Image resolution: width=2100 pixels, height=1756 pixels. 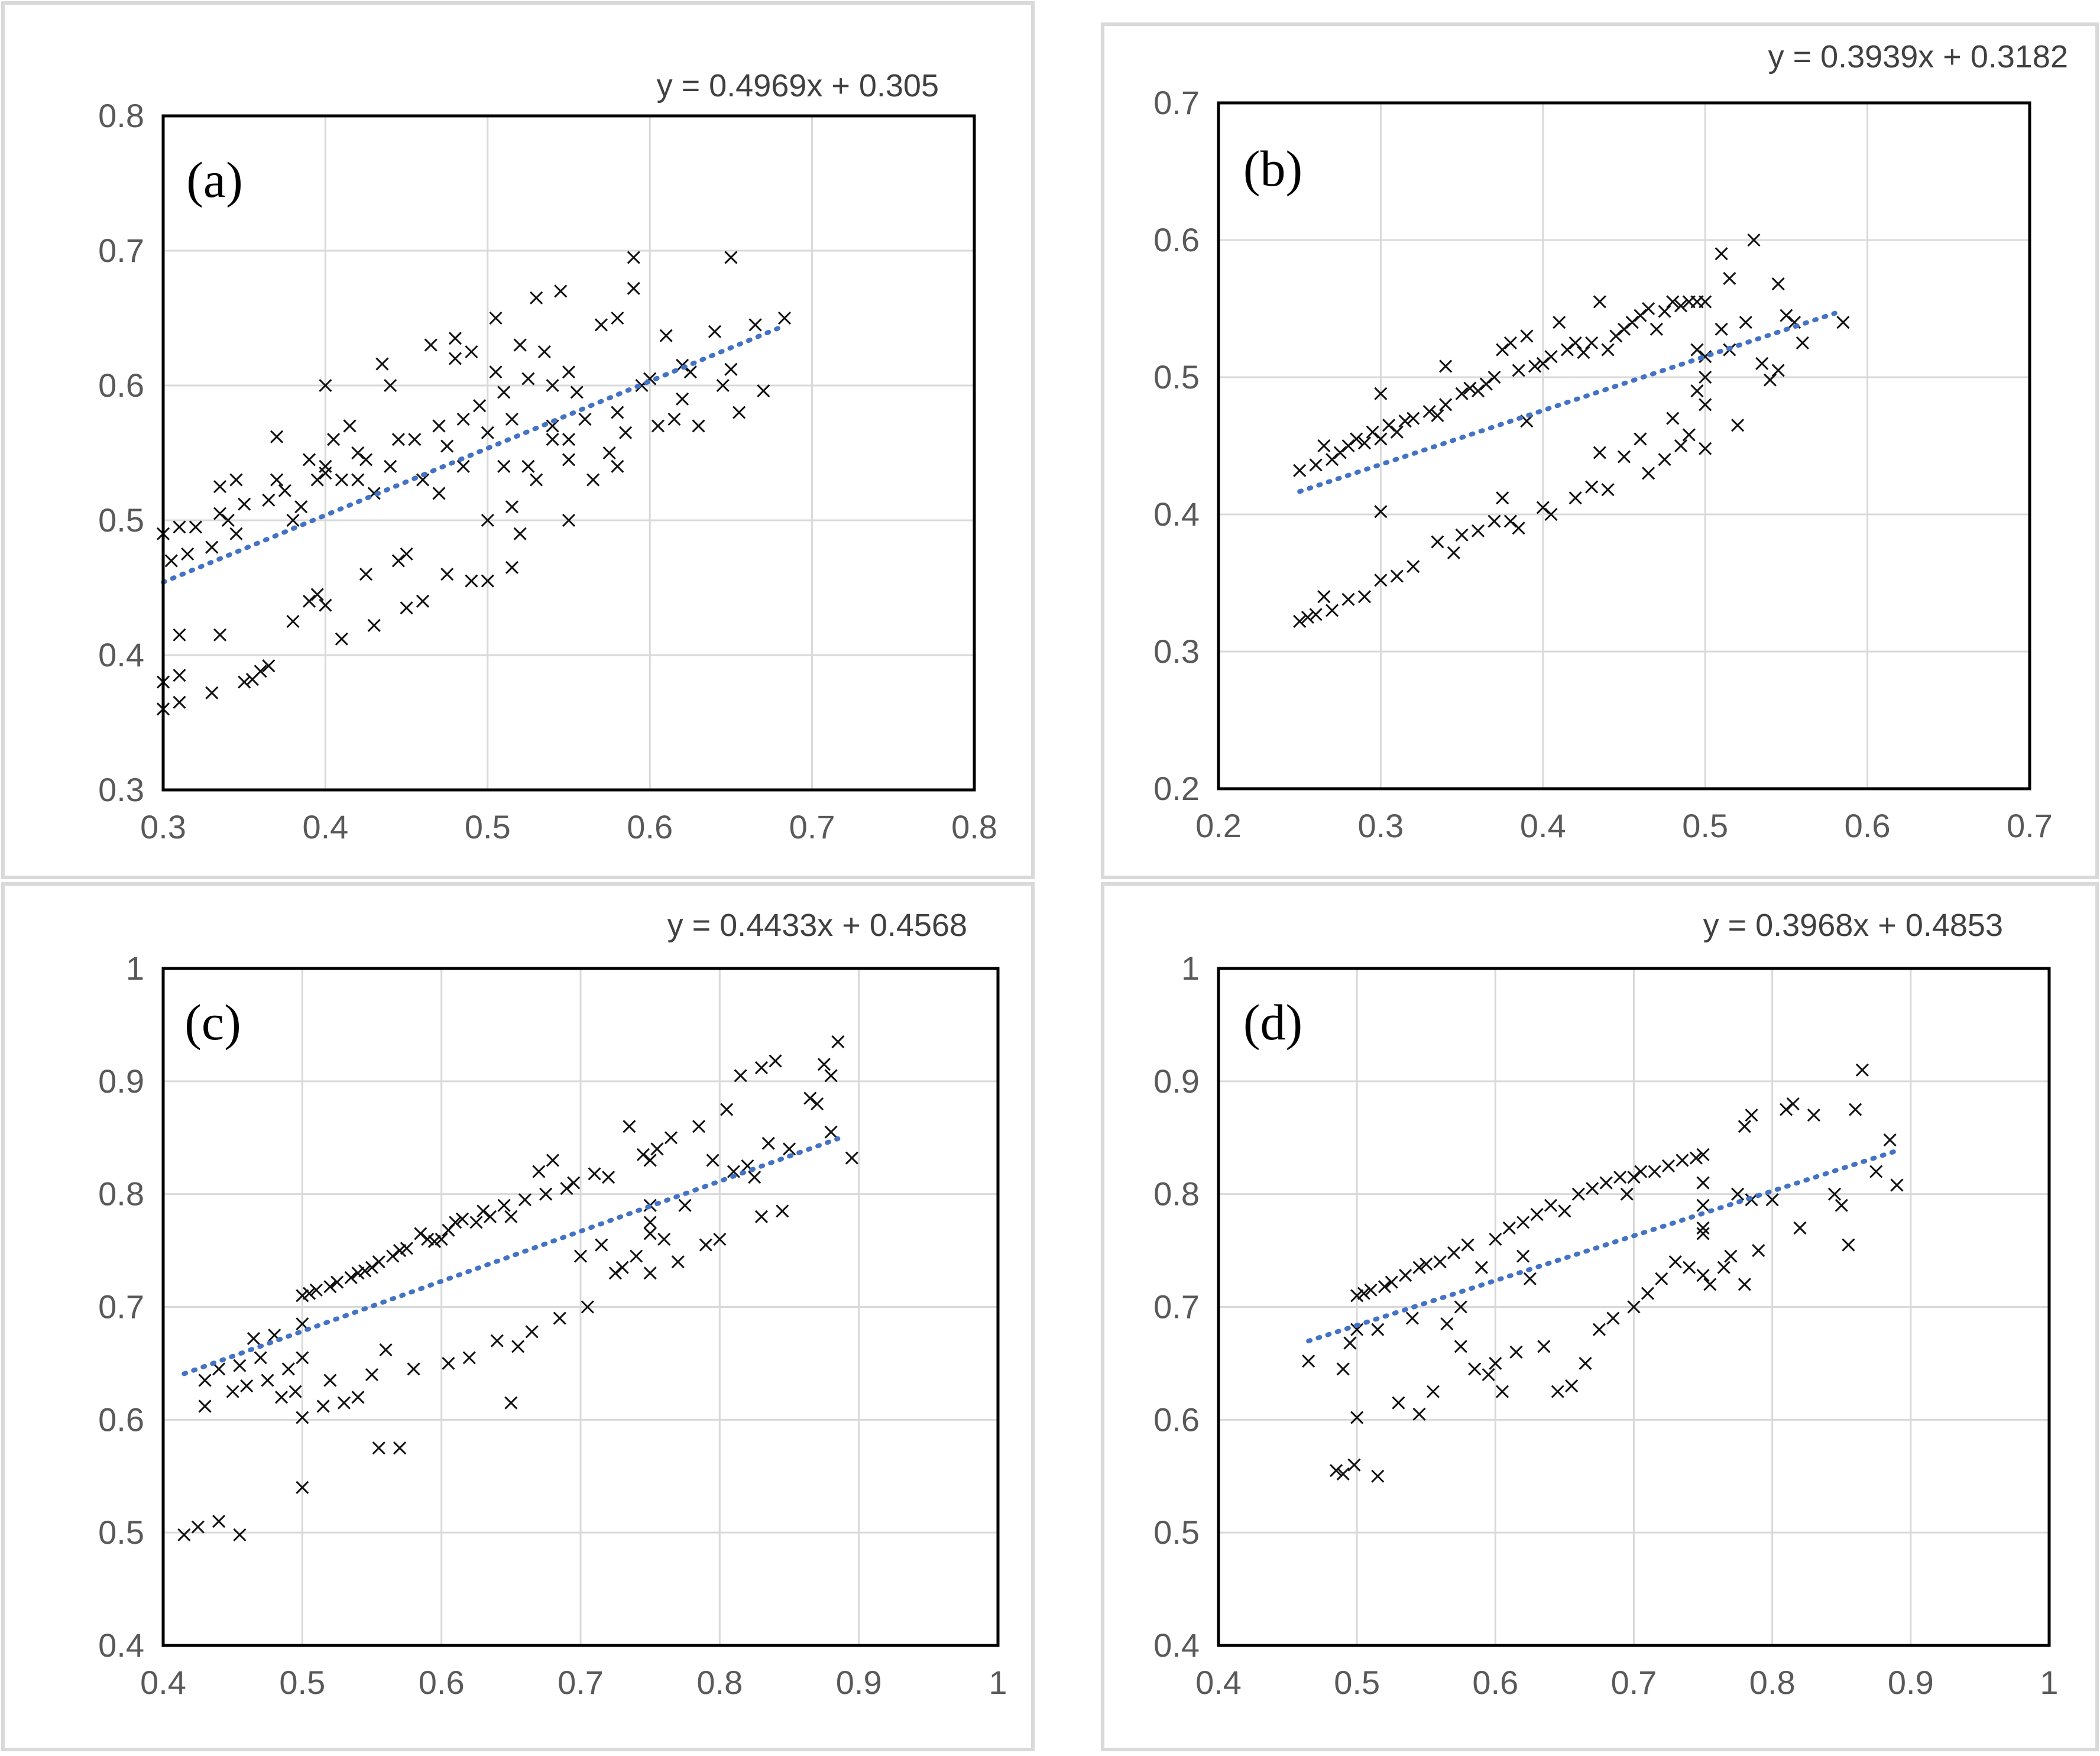 I want to click on trendline, so click(x=1567, y=402).